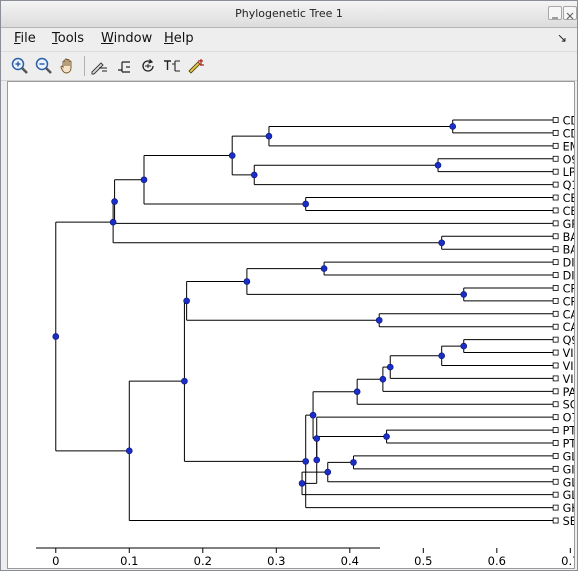 This screenshot has width=578, height=572. I want to click on x-tick-label: 0.4, so click(350, 561).